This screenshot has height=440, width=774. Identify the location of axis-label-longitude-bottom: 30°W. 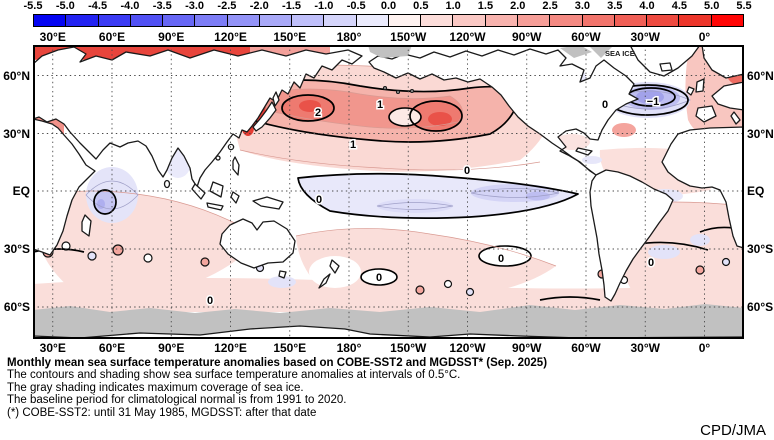
(645, 348).